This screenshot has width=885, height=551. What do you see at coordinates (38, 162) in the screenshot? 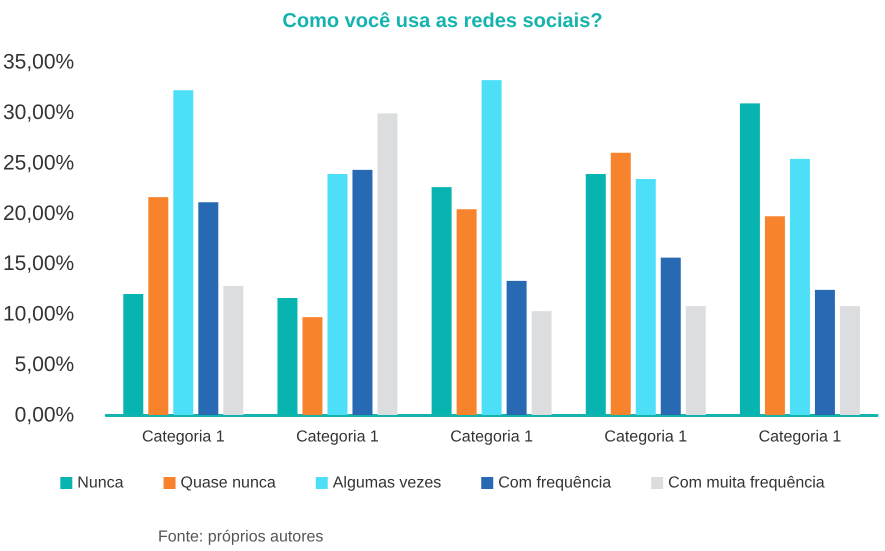
I see `y-tick-label: 25,00%` at bounding box center [38, 162].